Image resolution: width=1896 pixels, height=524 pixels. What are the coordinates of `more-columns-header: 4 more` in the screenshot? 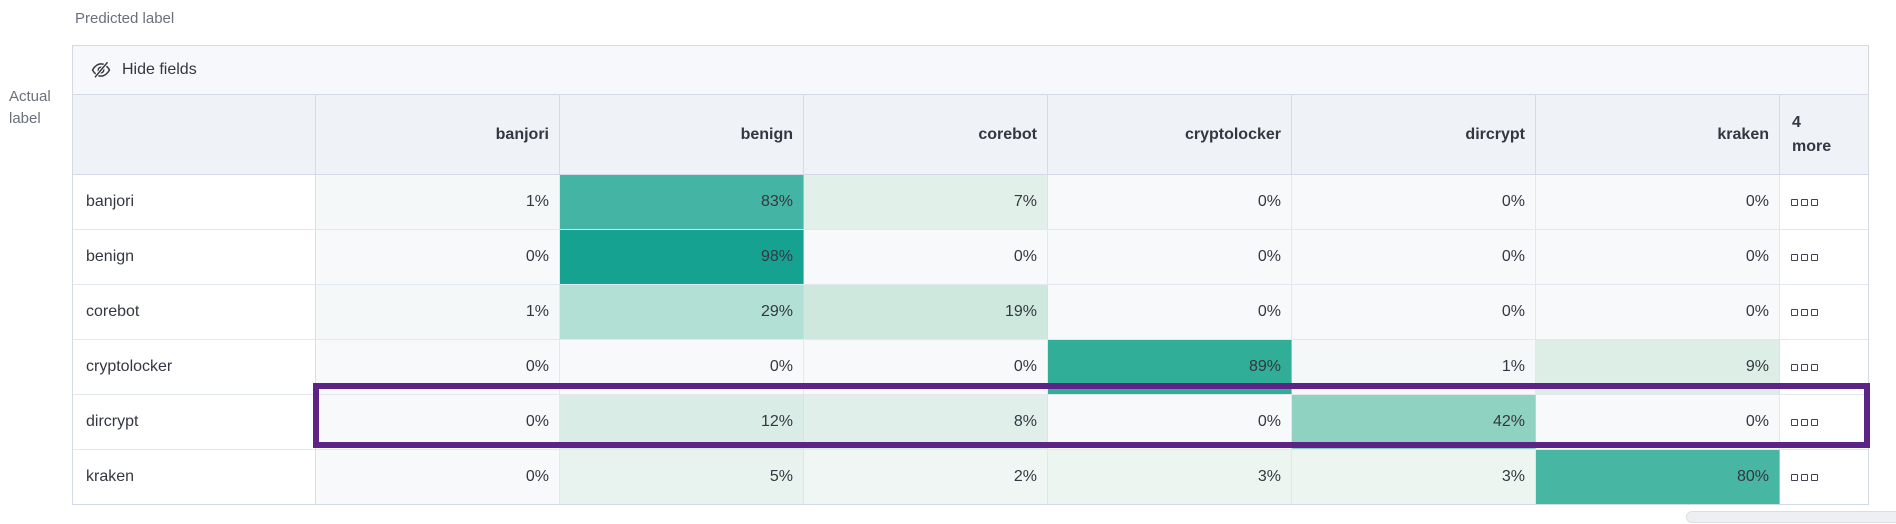 It's located at (1824, 134).